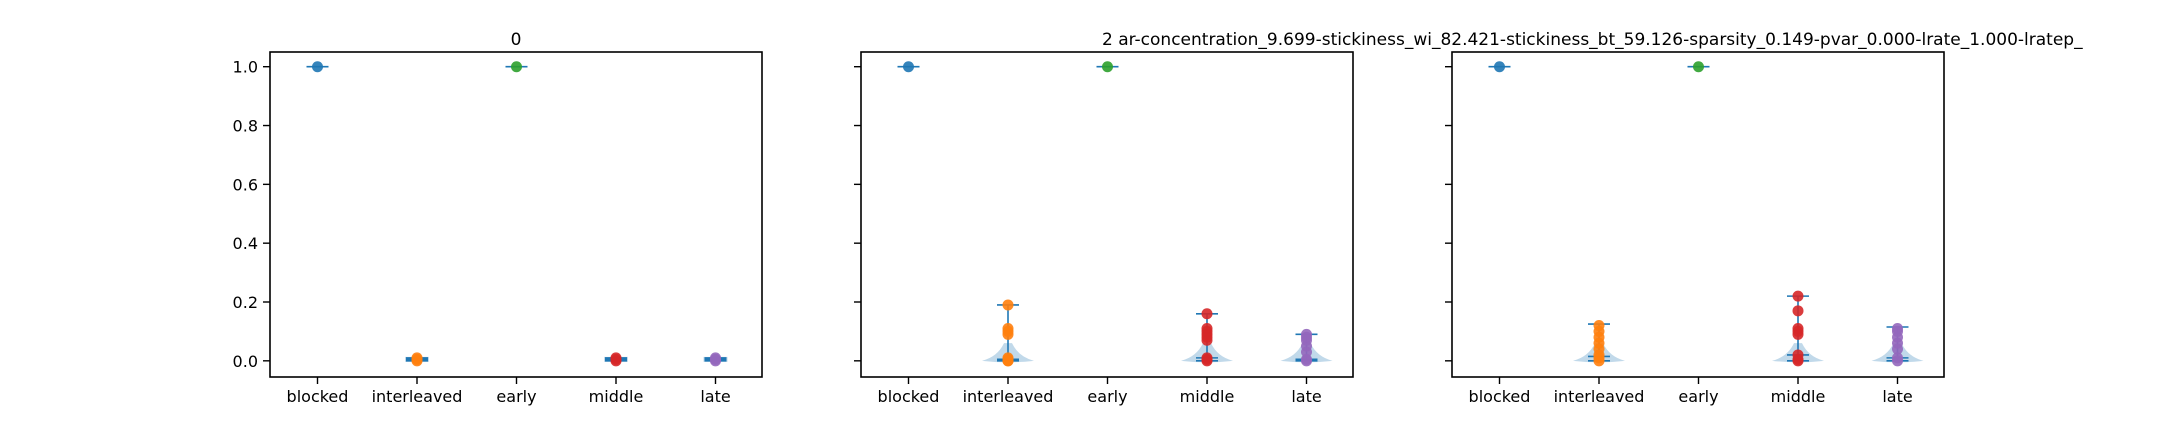  Describe the element at coordinates (245, 361) in the screenshot. I see `y-tick-label: 0.0` at that location.